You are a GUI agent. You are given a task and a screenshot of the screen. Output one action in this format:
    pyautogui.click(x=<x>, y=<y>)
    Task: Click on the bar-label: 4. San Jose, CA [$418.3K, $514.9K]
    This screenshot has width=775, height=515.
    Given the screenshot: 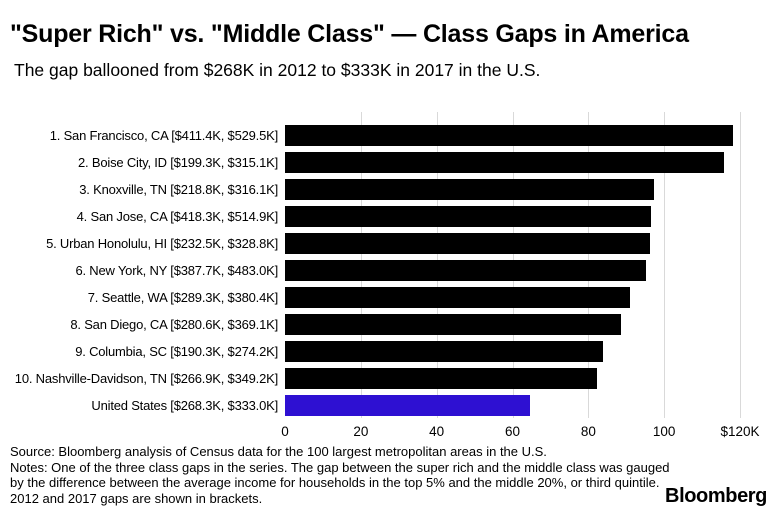 What is the action you would take?
    pyautogui.click(x=177, y=216)
    